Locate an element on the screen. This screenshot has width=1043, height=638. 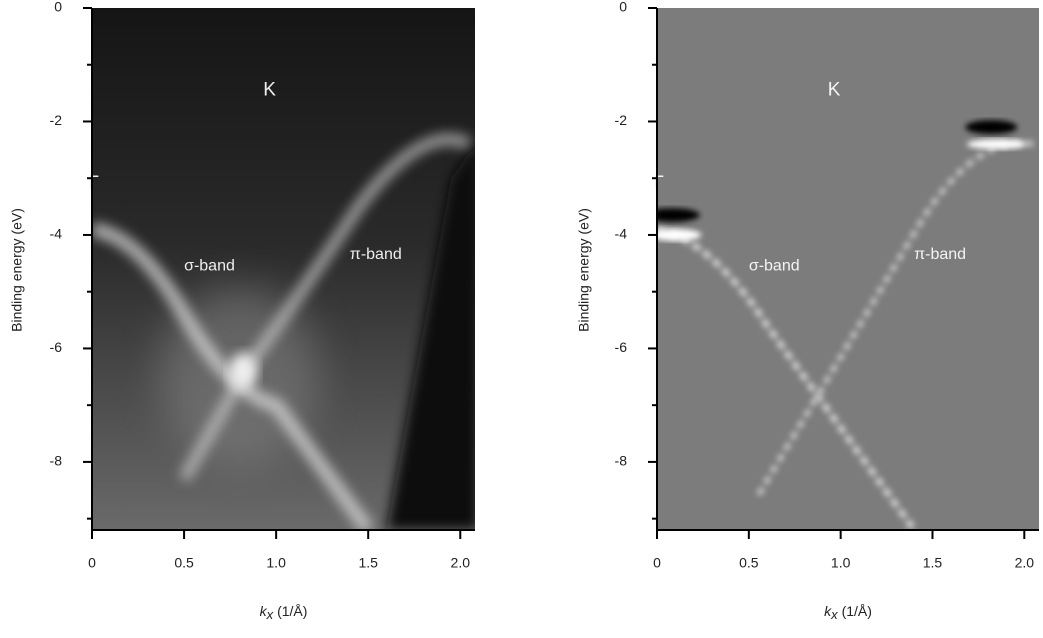
band-feature is located at coordinates (233, 376).